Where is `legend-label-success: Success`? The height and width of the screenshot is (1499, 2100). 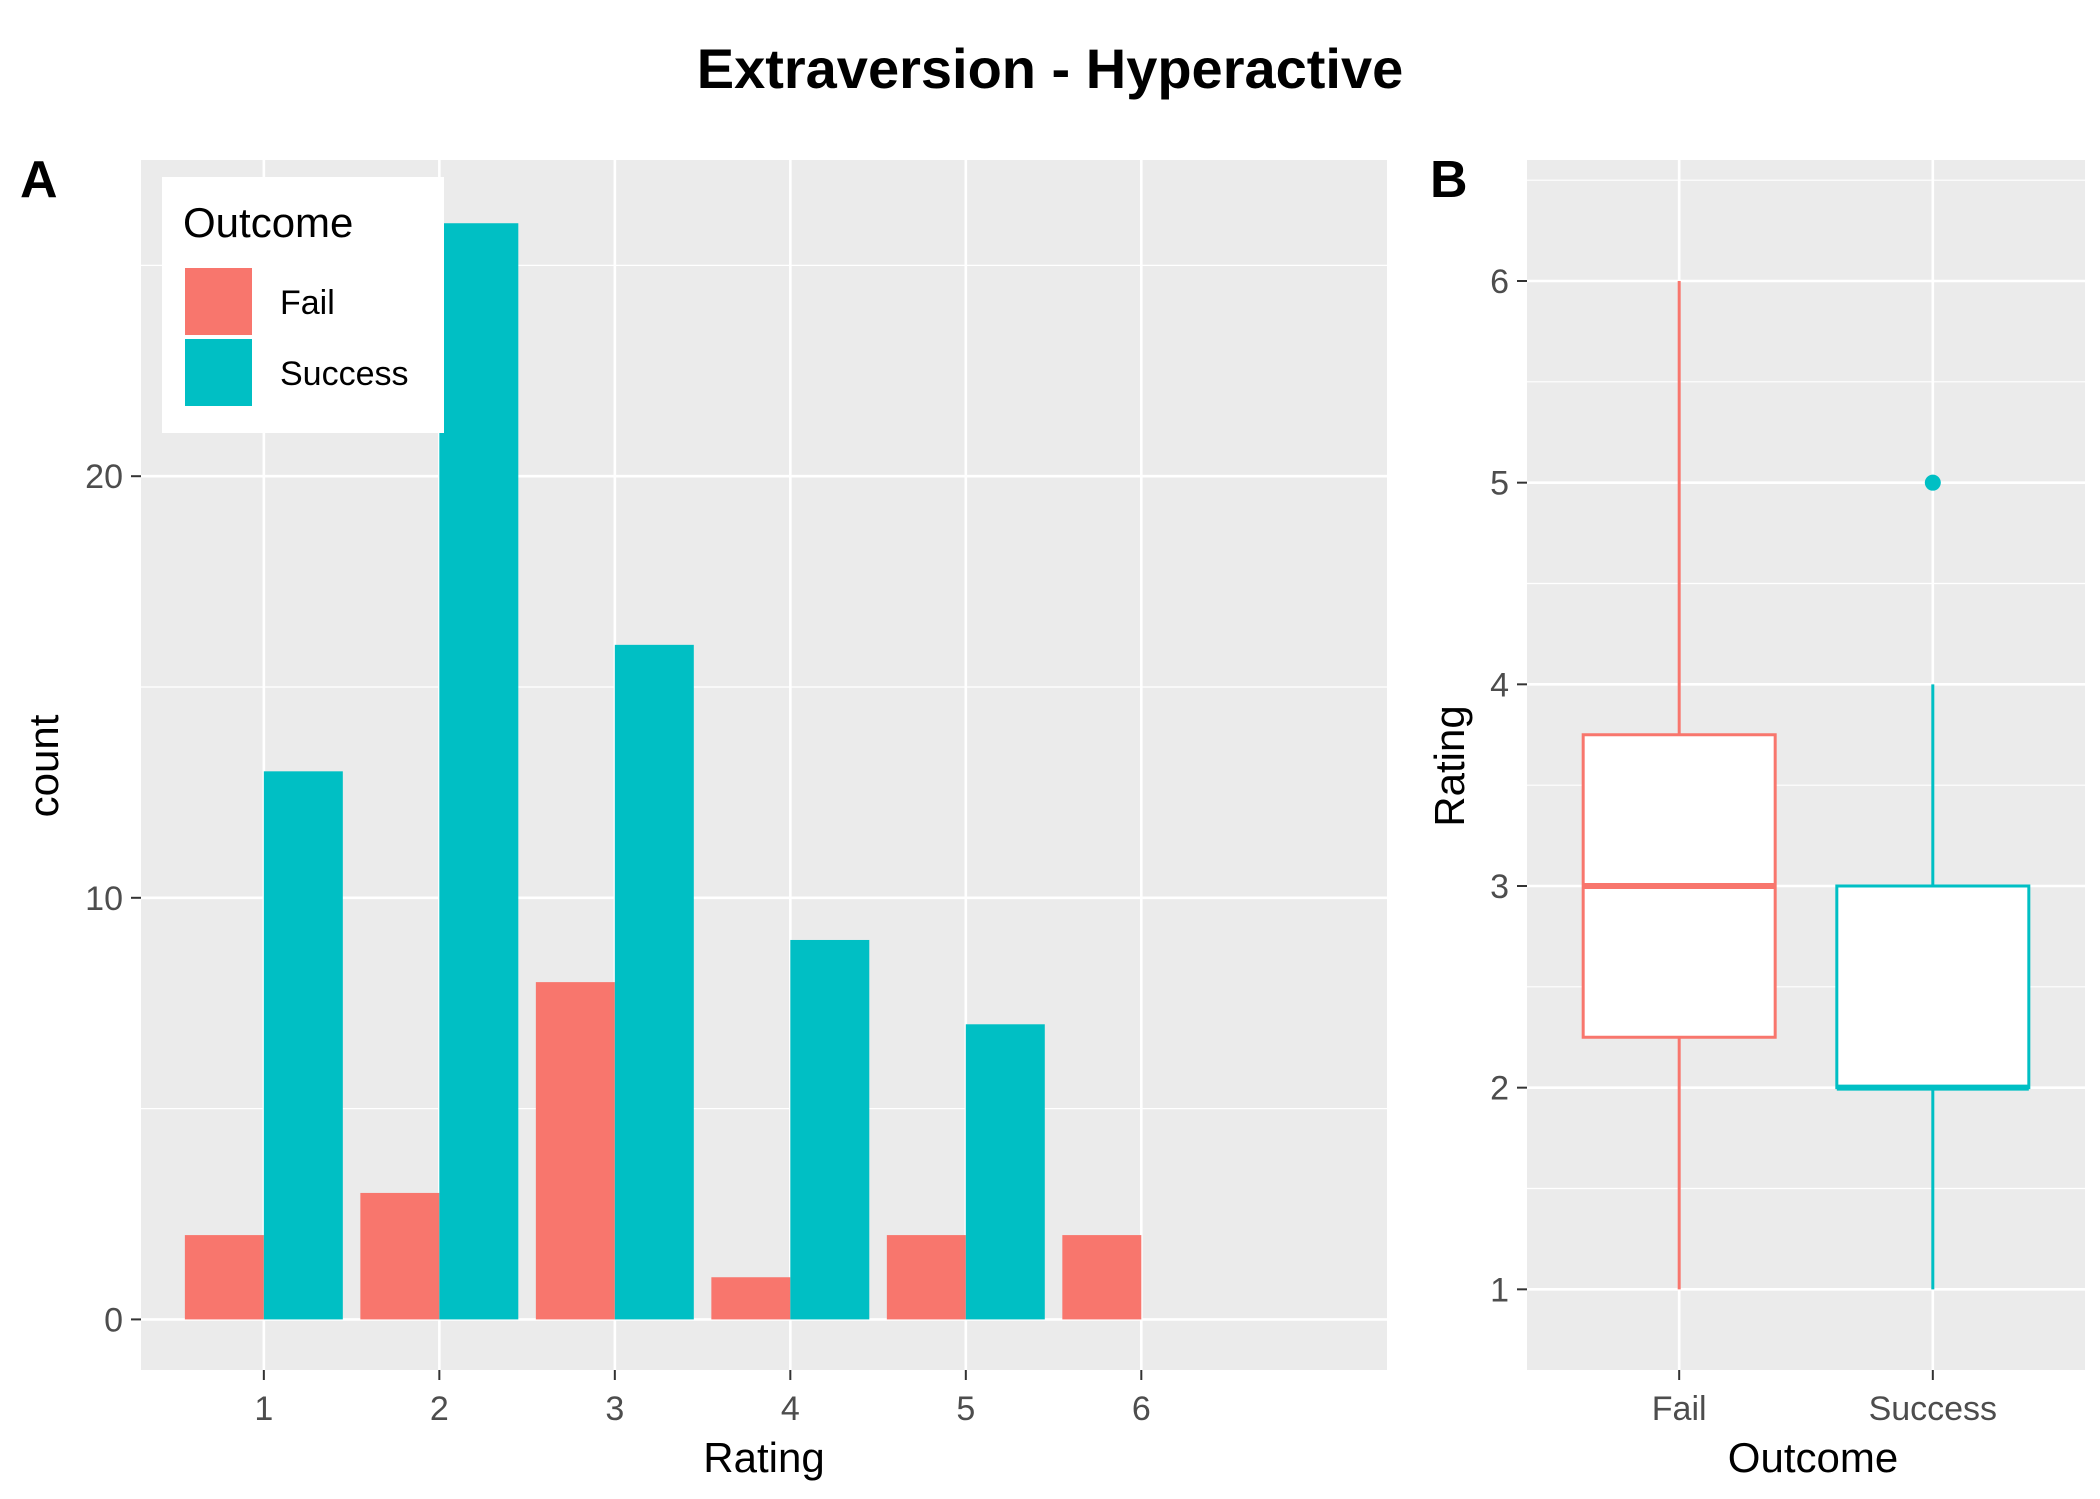
legend-label-success: Success is located at coordinates (344, 374).